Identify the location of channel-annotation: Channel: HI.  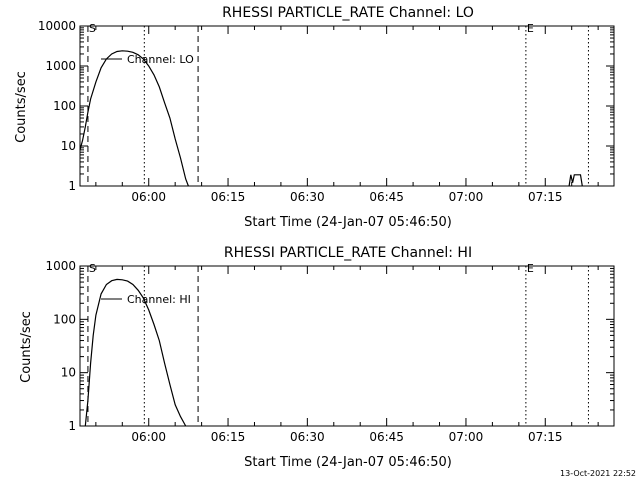
(159, 299).